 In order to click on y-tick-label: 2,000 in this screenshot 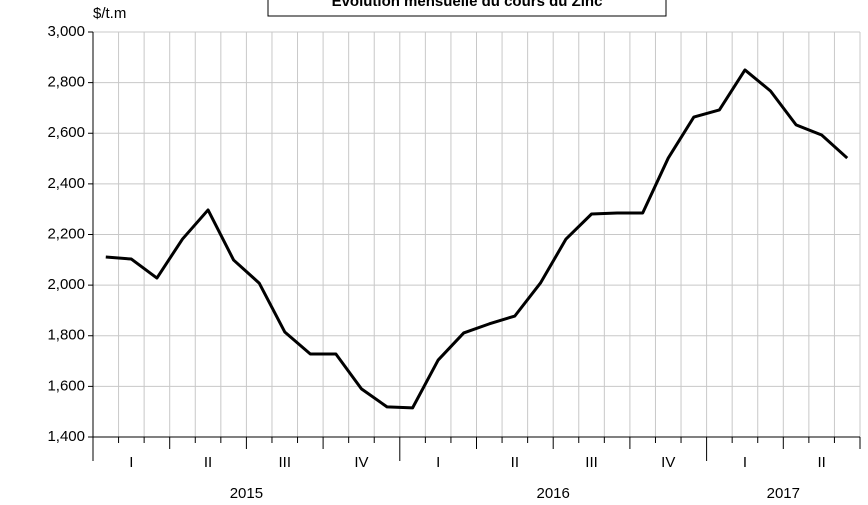, I will do `click(66, 284)`.